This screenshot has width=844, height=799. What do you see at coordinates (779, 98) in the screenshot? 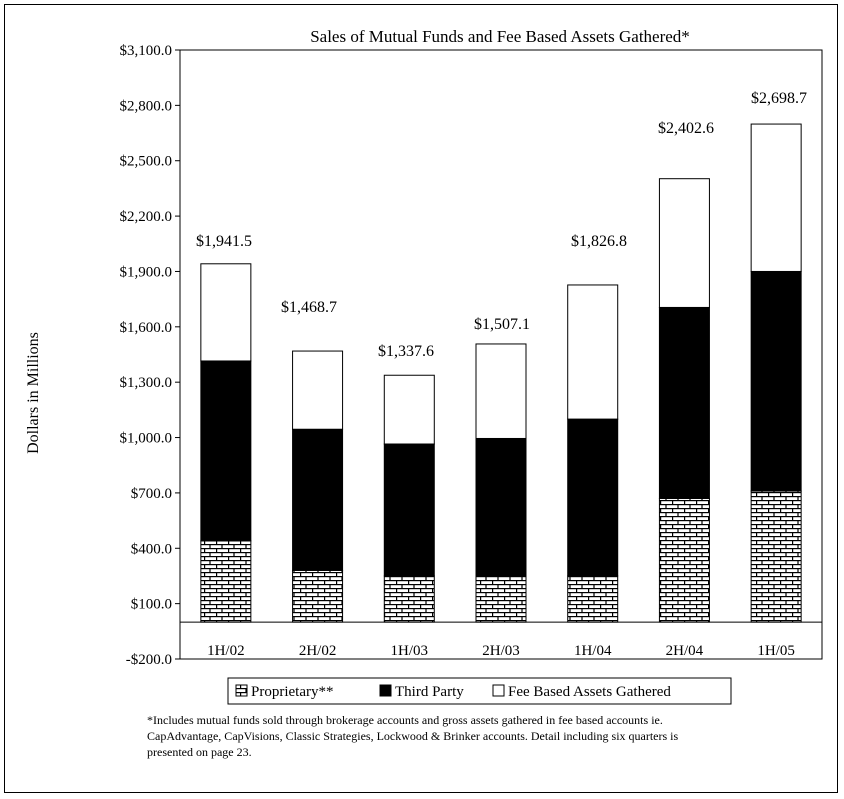
I see `bar-total-label: $2,698.7` at bounding box center [779, 98].